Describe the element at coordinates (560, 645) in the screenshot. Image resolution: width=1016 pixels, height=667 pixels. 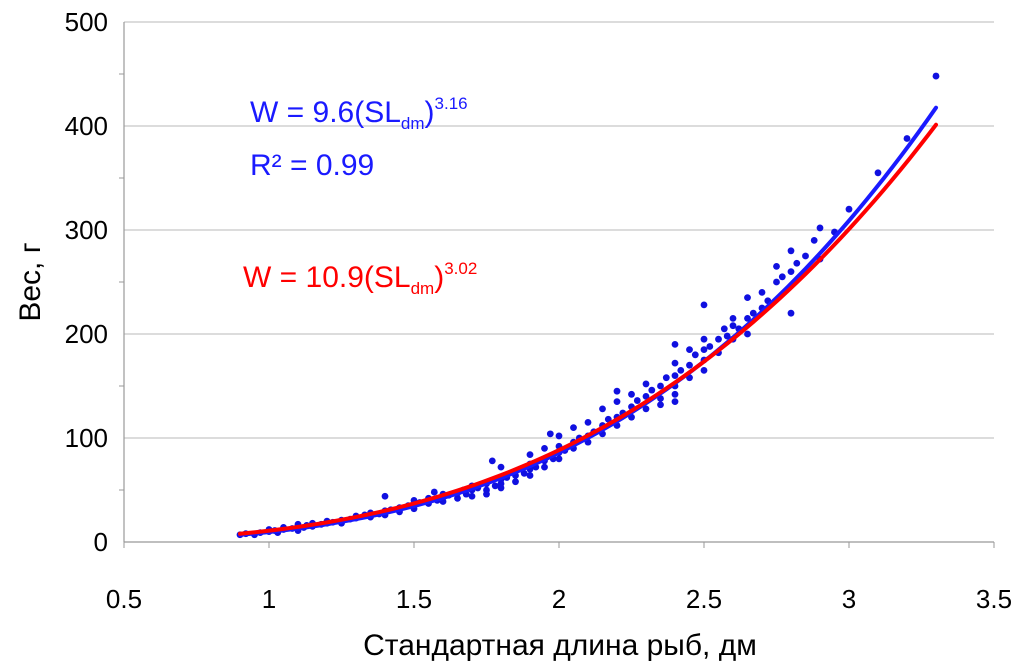
I see `x-axis-title: Стандартная длина рыб, дм` at that location.